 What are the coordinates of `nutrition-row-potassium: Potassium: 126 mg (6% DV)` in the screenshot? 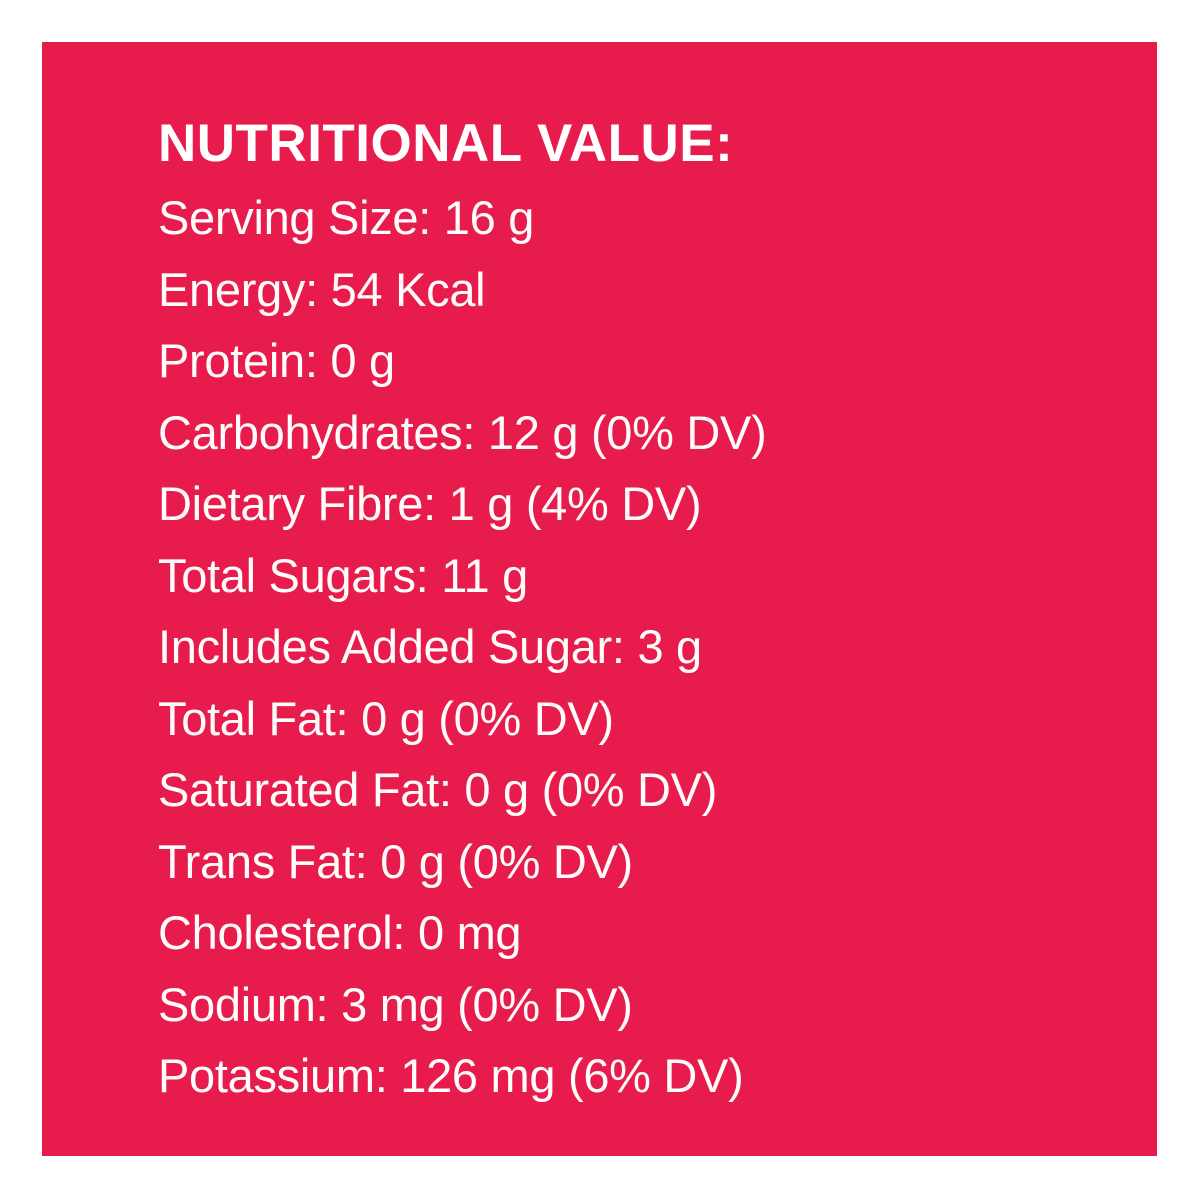 It's located at (637, 1076).